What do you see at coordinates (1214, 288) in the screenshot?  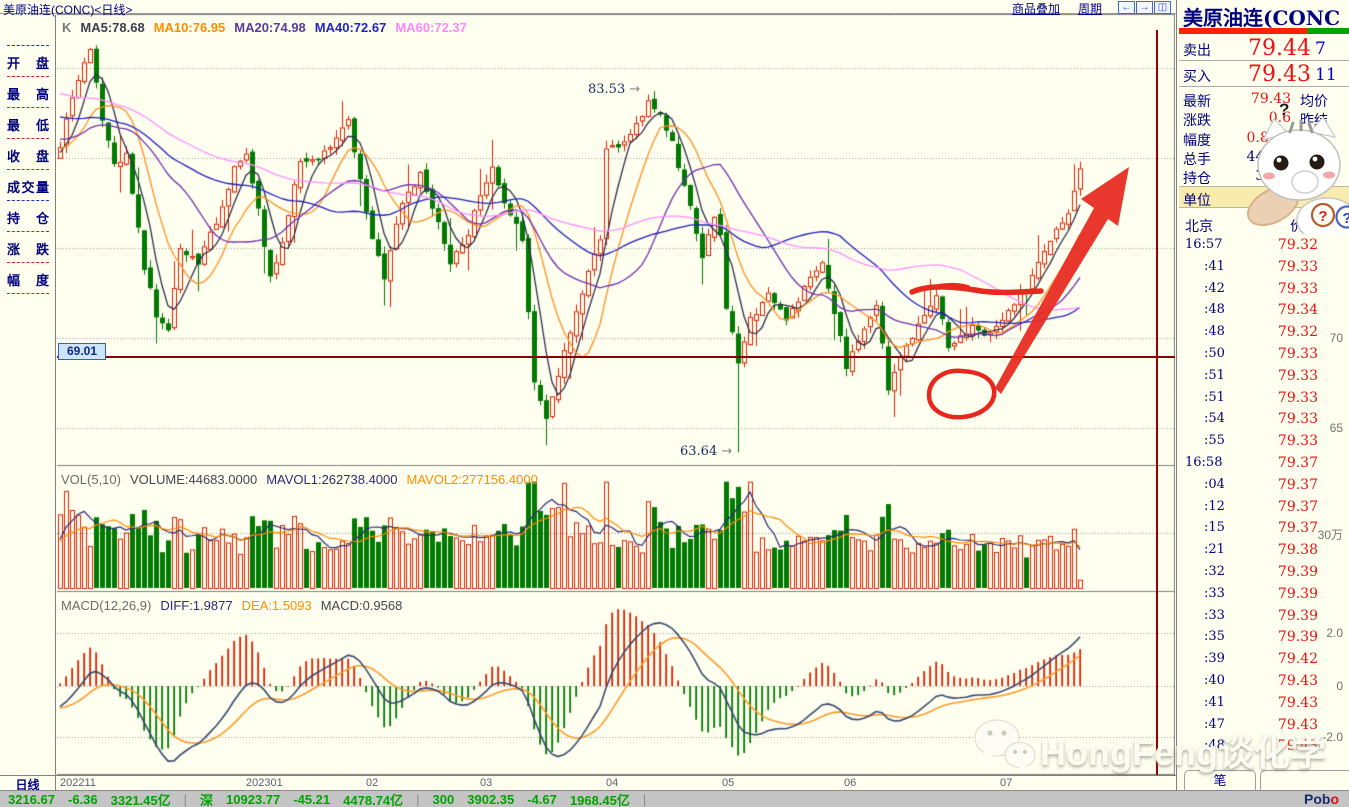 I see `tape-row-time: :42` at bounding box center [1214, 288].